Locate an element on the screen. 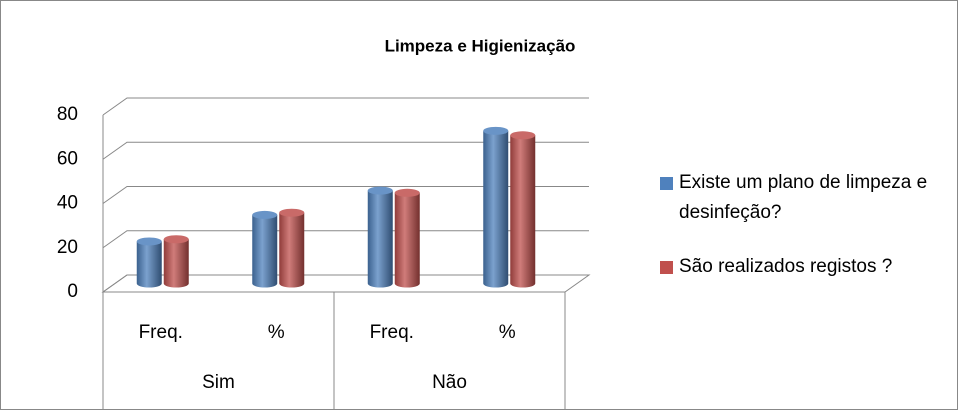 The width and height of the screenshot is (958, 410). y-tick-label: 60 is located at coordinates (67, 158).